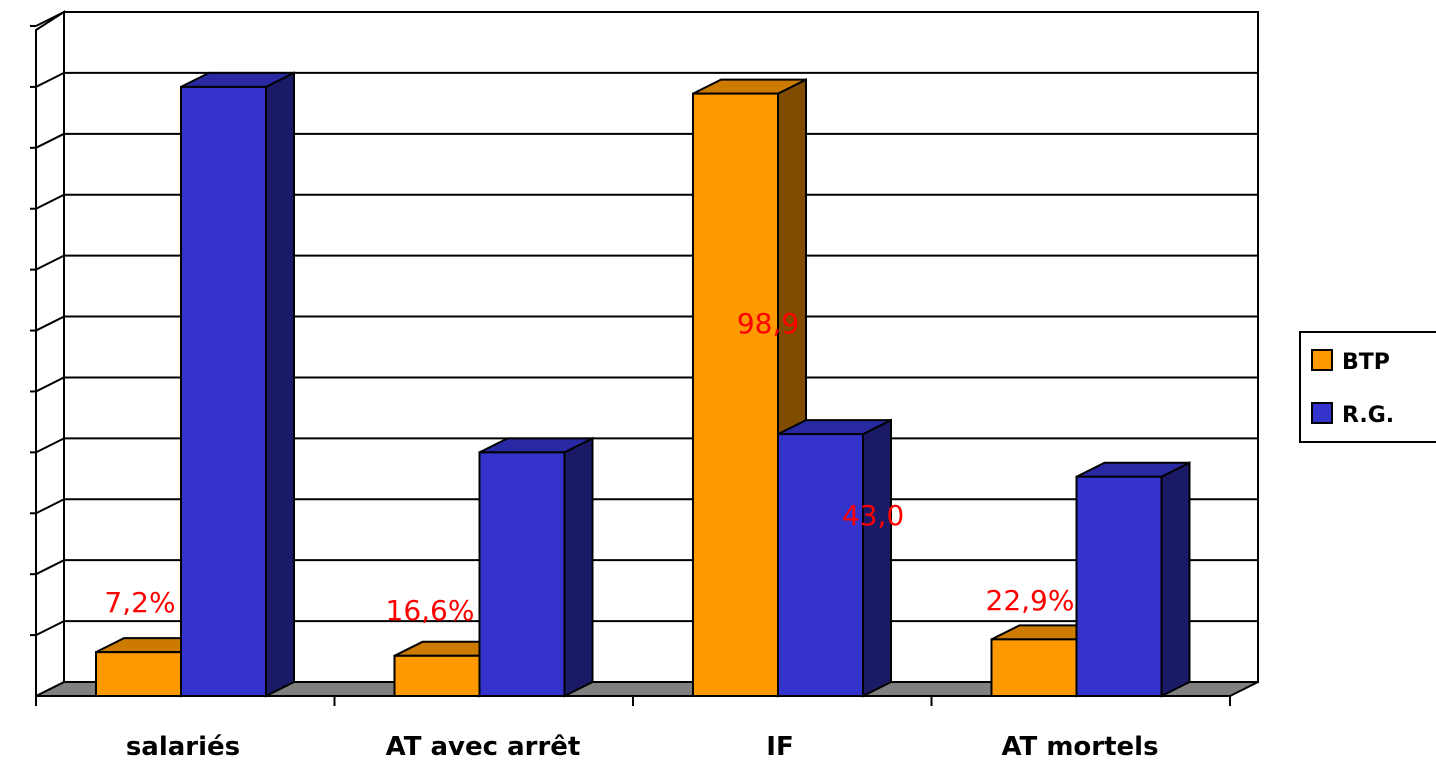  I want to click on x-axis-ticks, so click(633, 701).